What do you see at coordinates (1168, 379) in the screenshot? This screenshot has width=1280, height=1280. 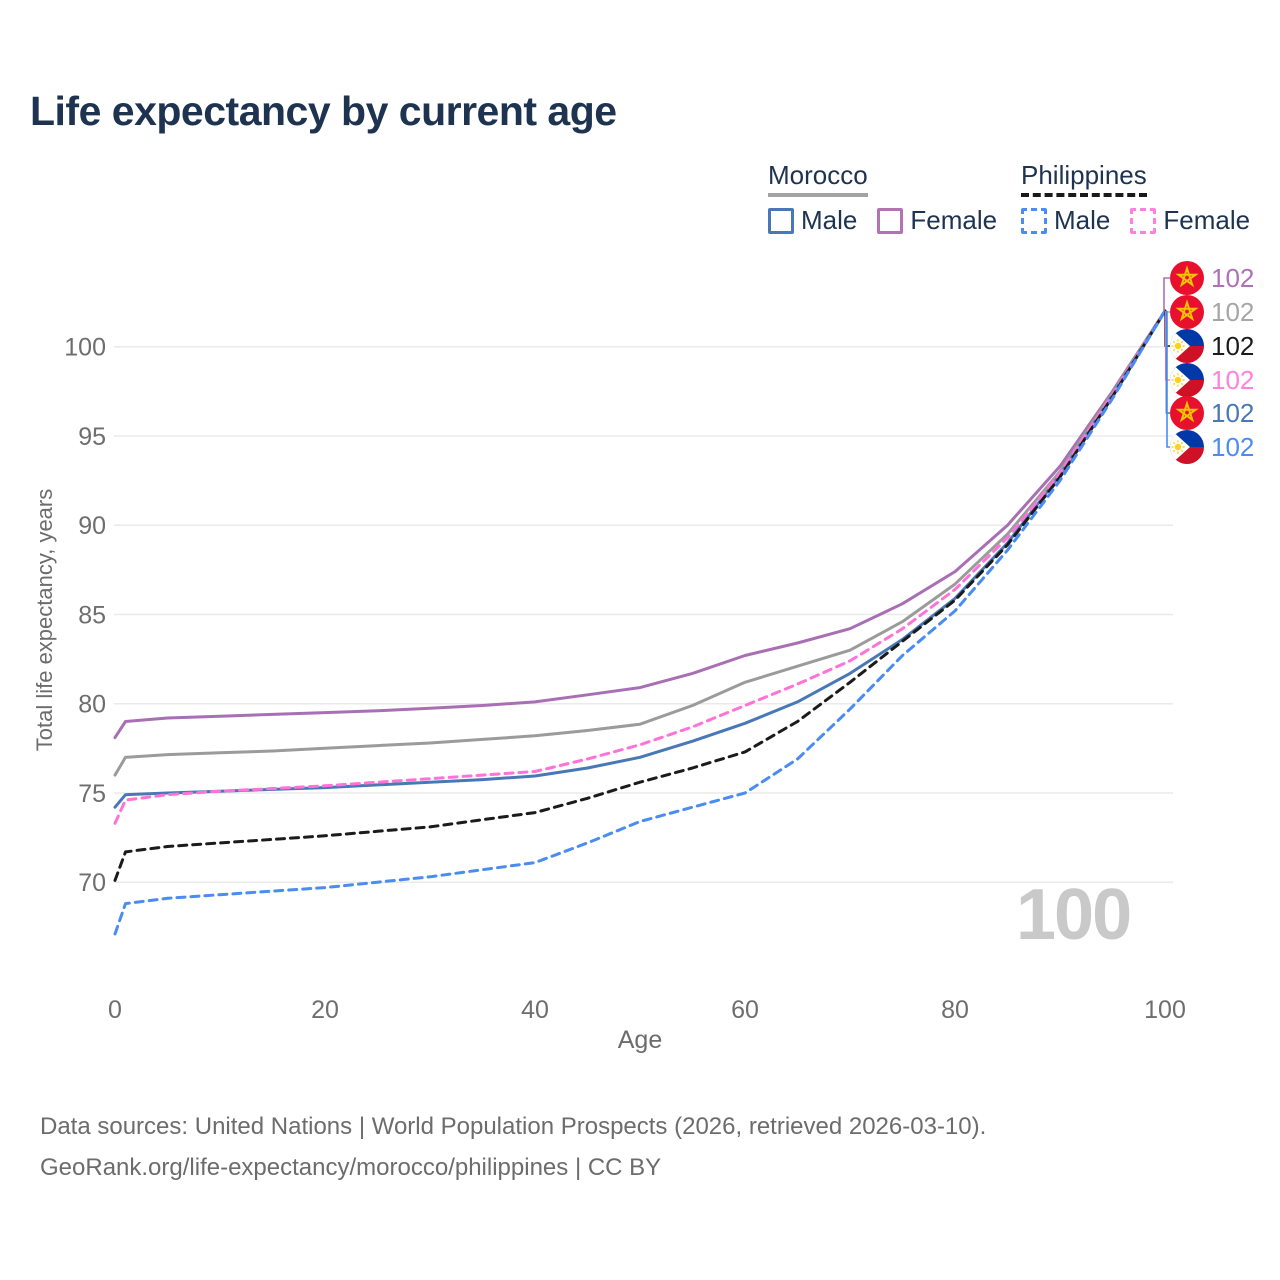 I see `leader-line-philippines-male` at bounding box center [1168, 379].